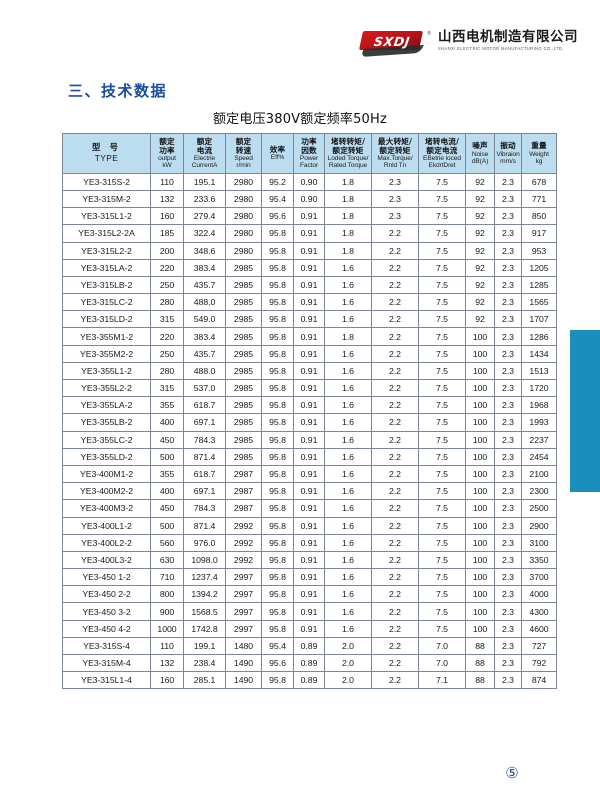 This screenshot has width=600, height=808. What do you see at coordinates (442, 158) in the screenshot?
I see `column-header-en: EBetrie loced` at bounding box center [442, 158].